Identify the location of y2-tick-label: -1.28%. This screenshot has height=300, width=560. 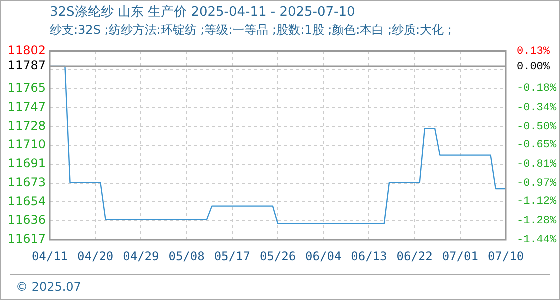
(537, 221).